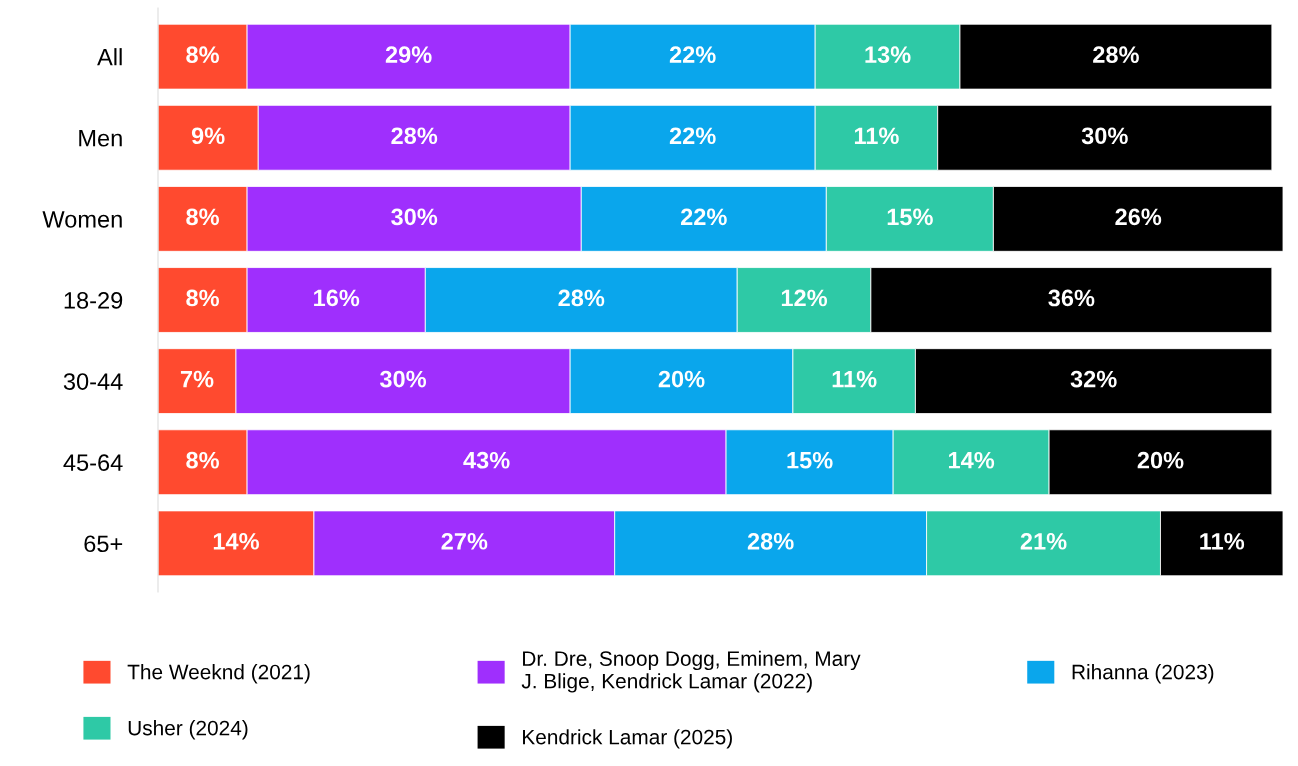  Describe the element at coordinates (486, 460) in the screenshot. I see `data-label: 43%` at that location.